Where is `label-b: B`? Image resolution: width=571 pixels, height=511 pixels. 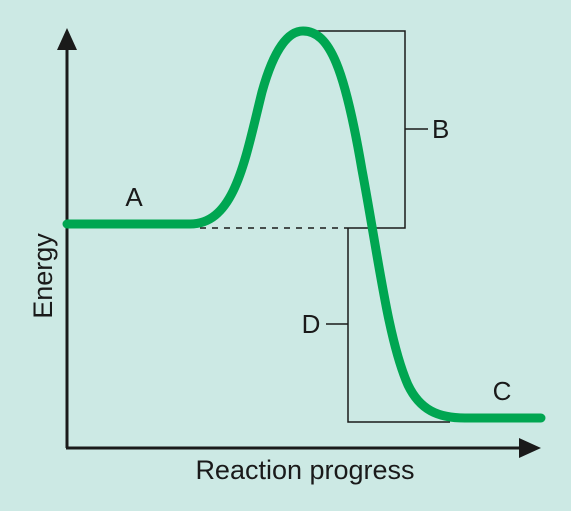
label-b: B is located at coordinates (440, 129).